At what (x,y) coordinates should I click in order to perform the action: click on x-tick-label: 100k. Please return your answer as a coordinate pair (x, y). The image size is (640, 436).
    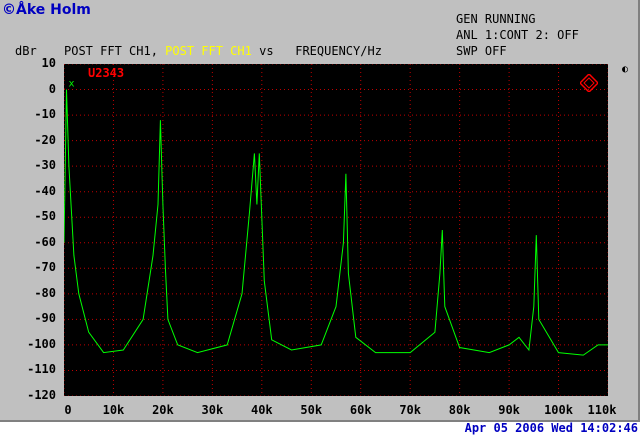
    Looking at the image, I should click on (558, 410).